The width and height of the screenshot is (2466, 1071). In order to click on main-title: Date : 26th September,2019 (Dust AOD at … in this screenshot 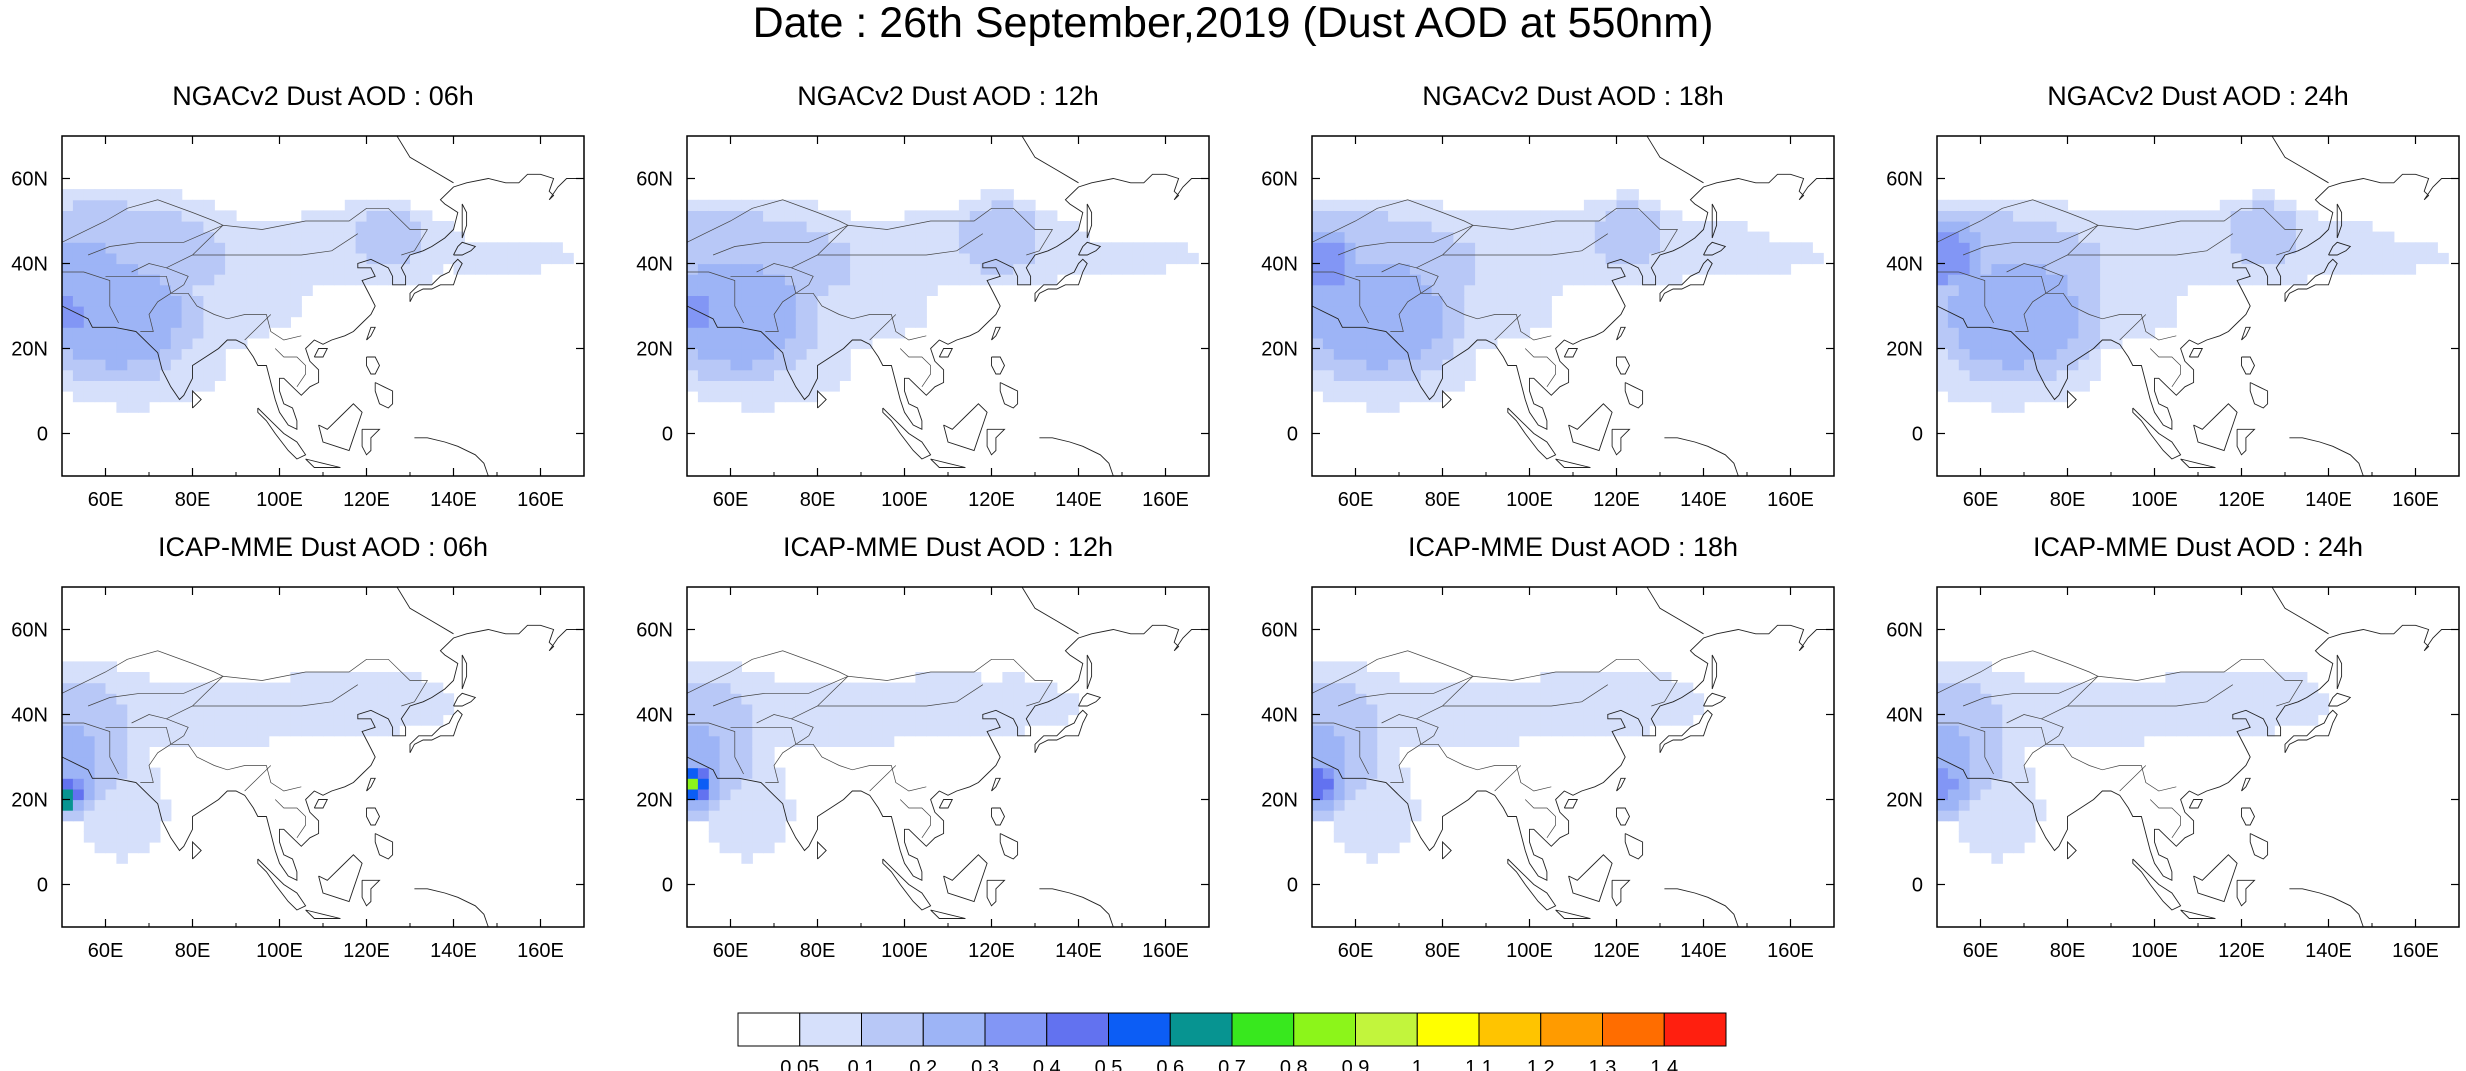, I will do `click(1233, 23)`.